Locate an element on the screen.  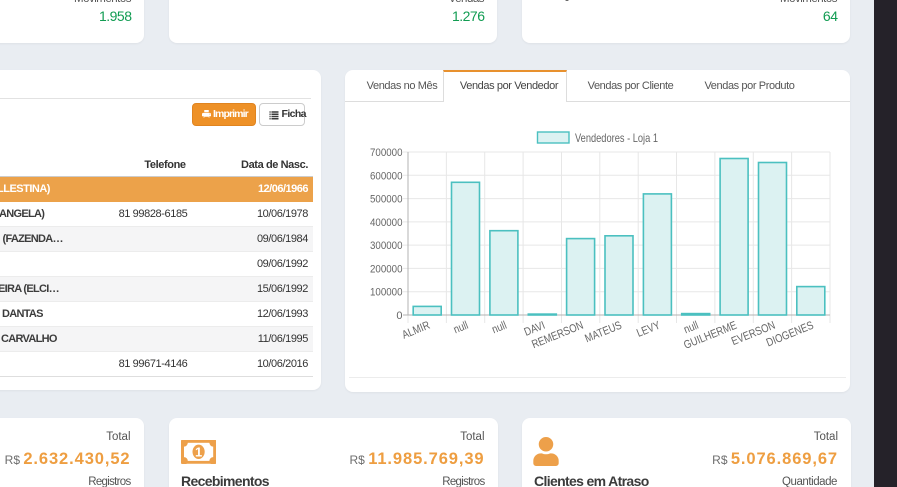
svg-text: LEVY is located at coordinates (648, 330).